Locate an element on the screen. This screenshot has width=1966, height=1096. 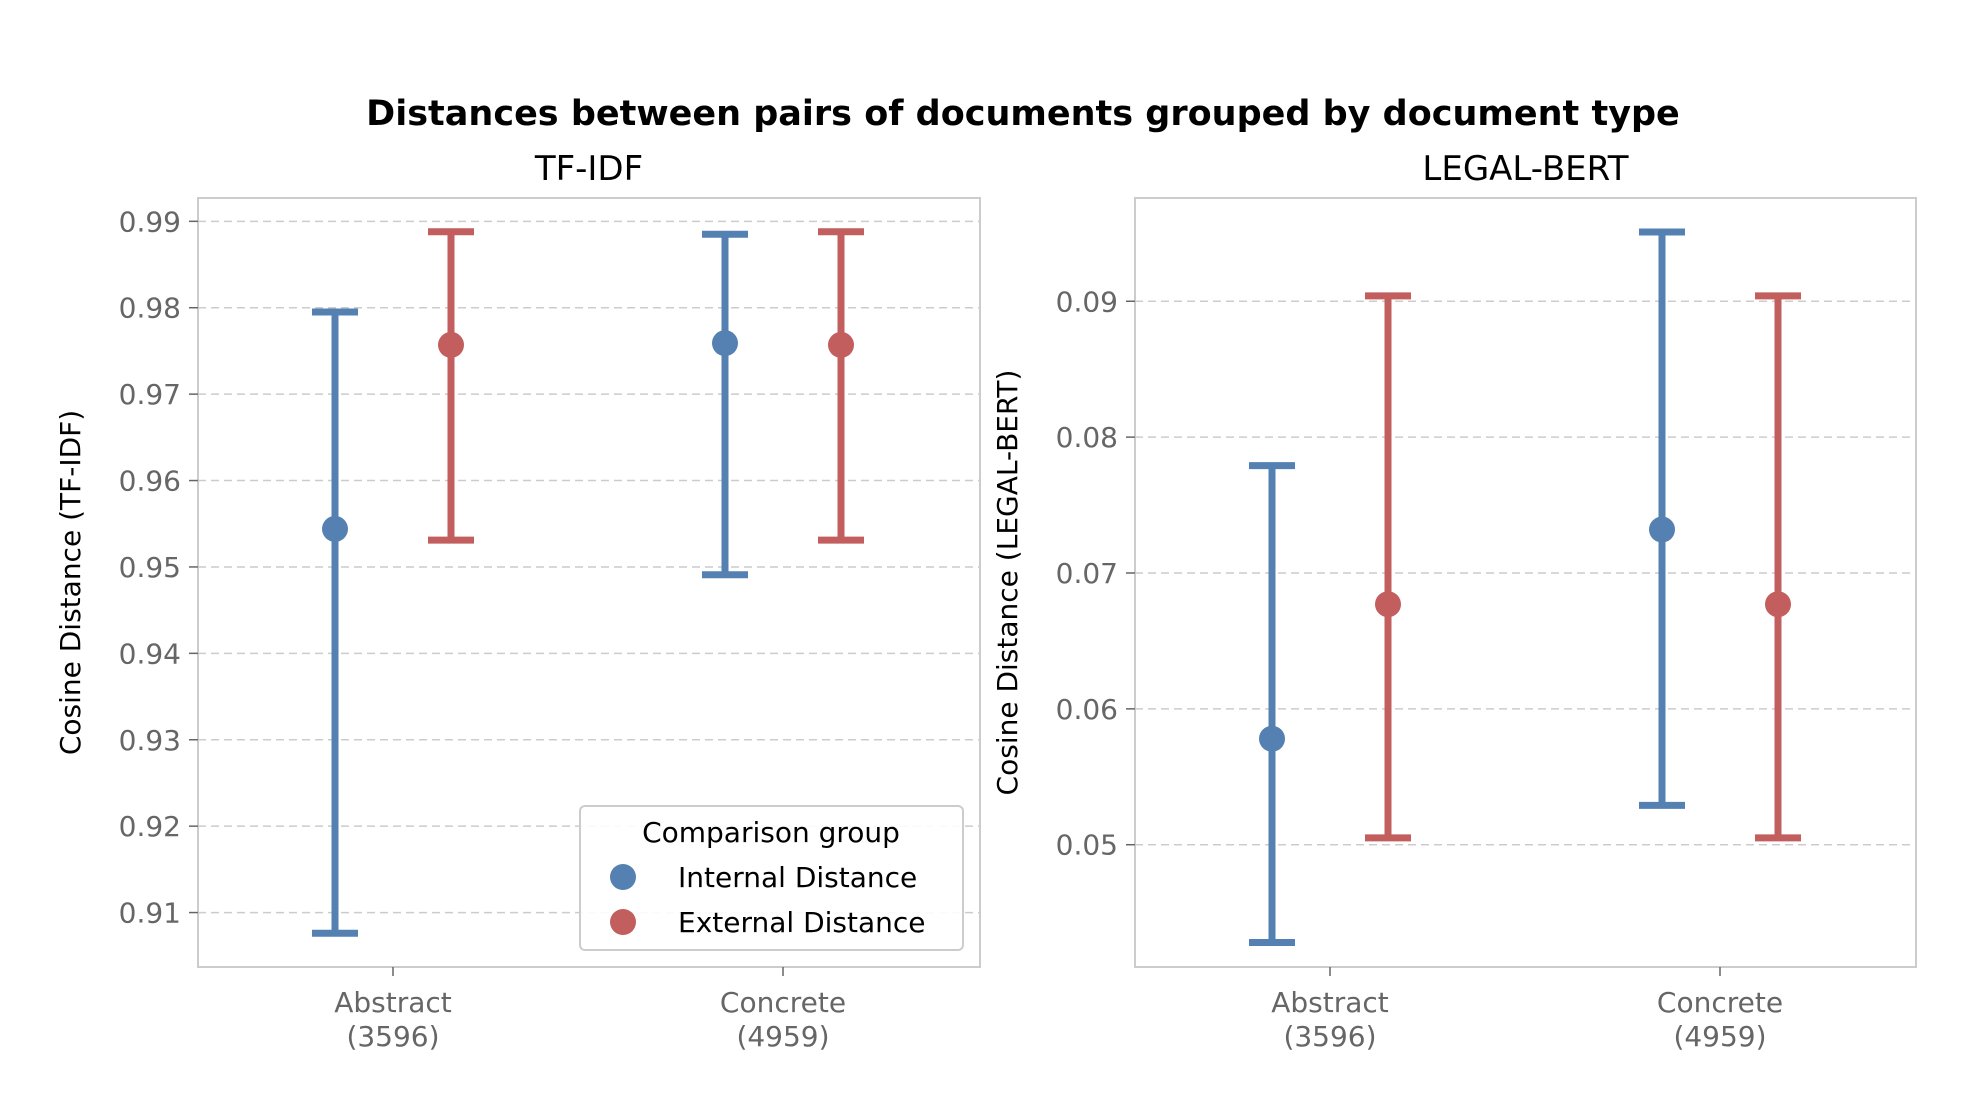
panel-title: TF-IDF is located at coordinates (588, 169).